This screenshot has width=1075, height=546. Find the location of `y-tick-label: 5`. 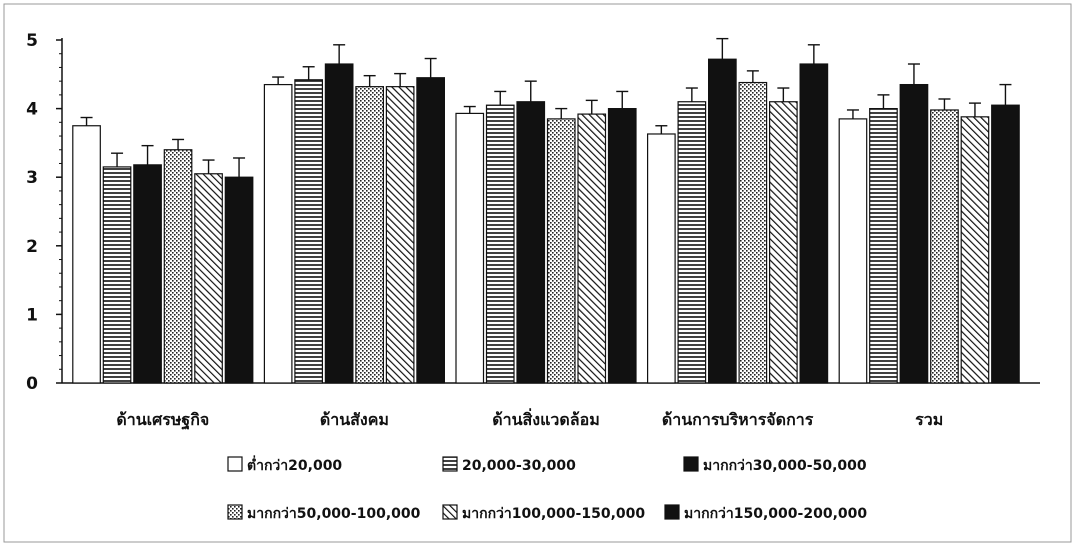

y-tick-label: 5 is located at coordinates (32, 41).